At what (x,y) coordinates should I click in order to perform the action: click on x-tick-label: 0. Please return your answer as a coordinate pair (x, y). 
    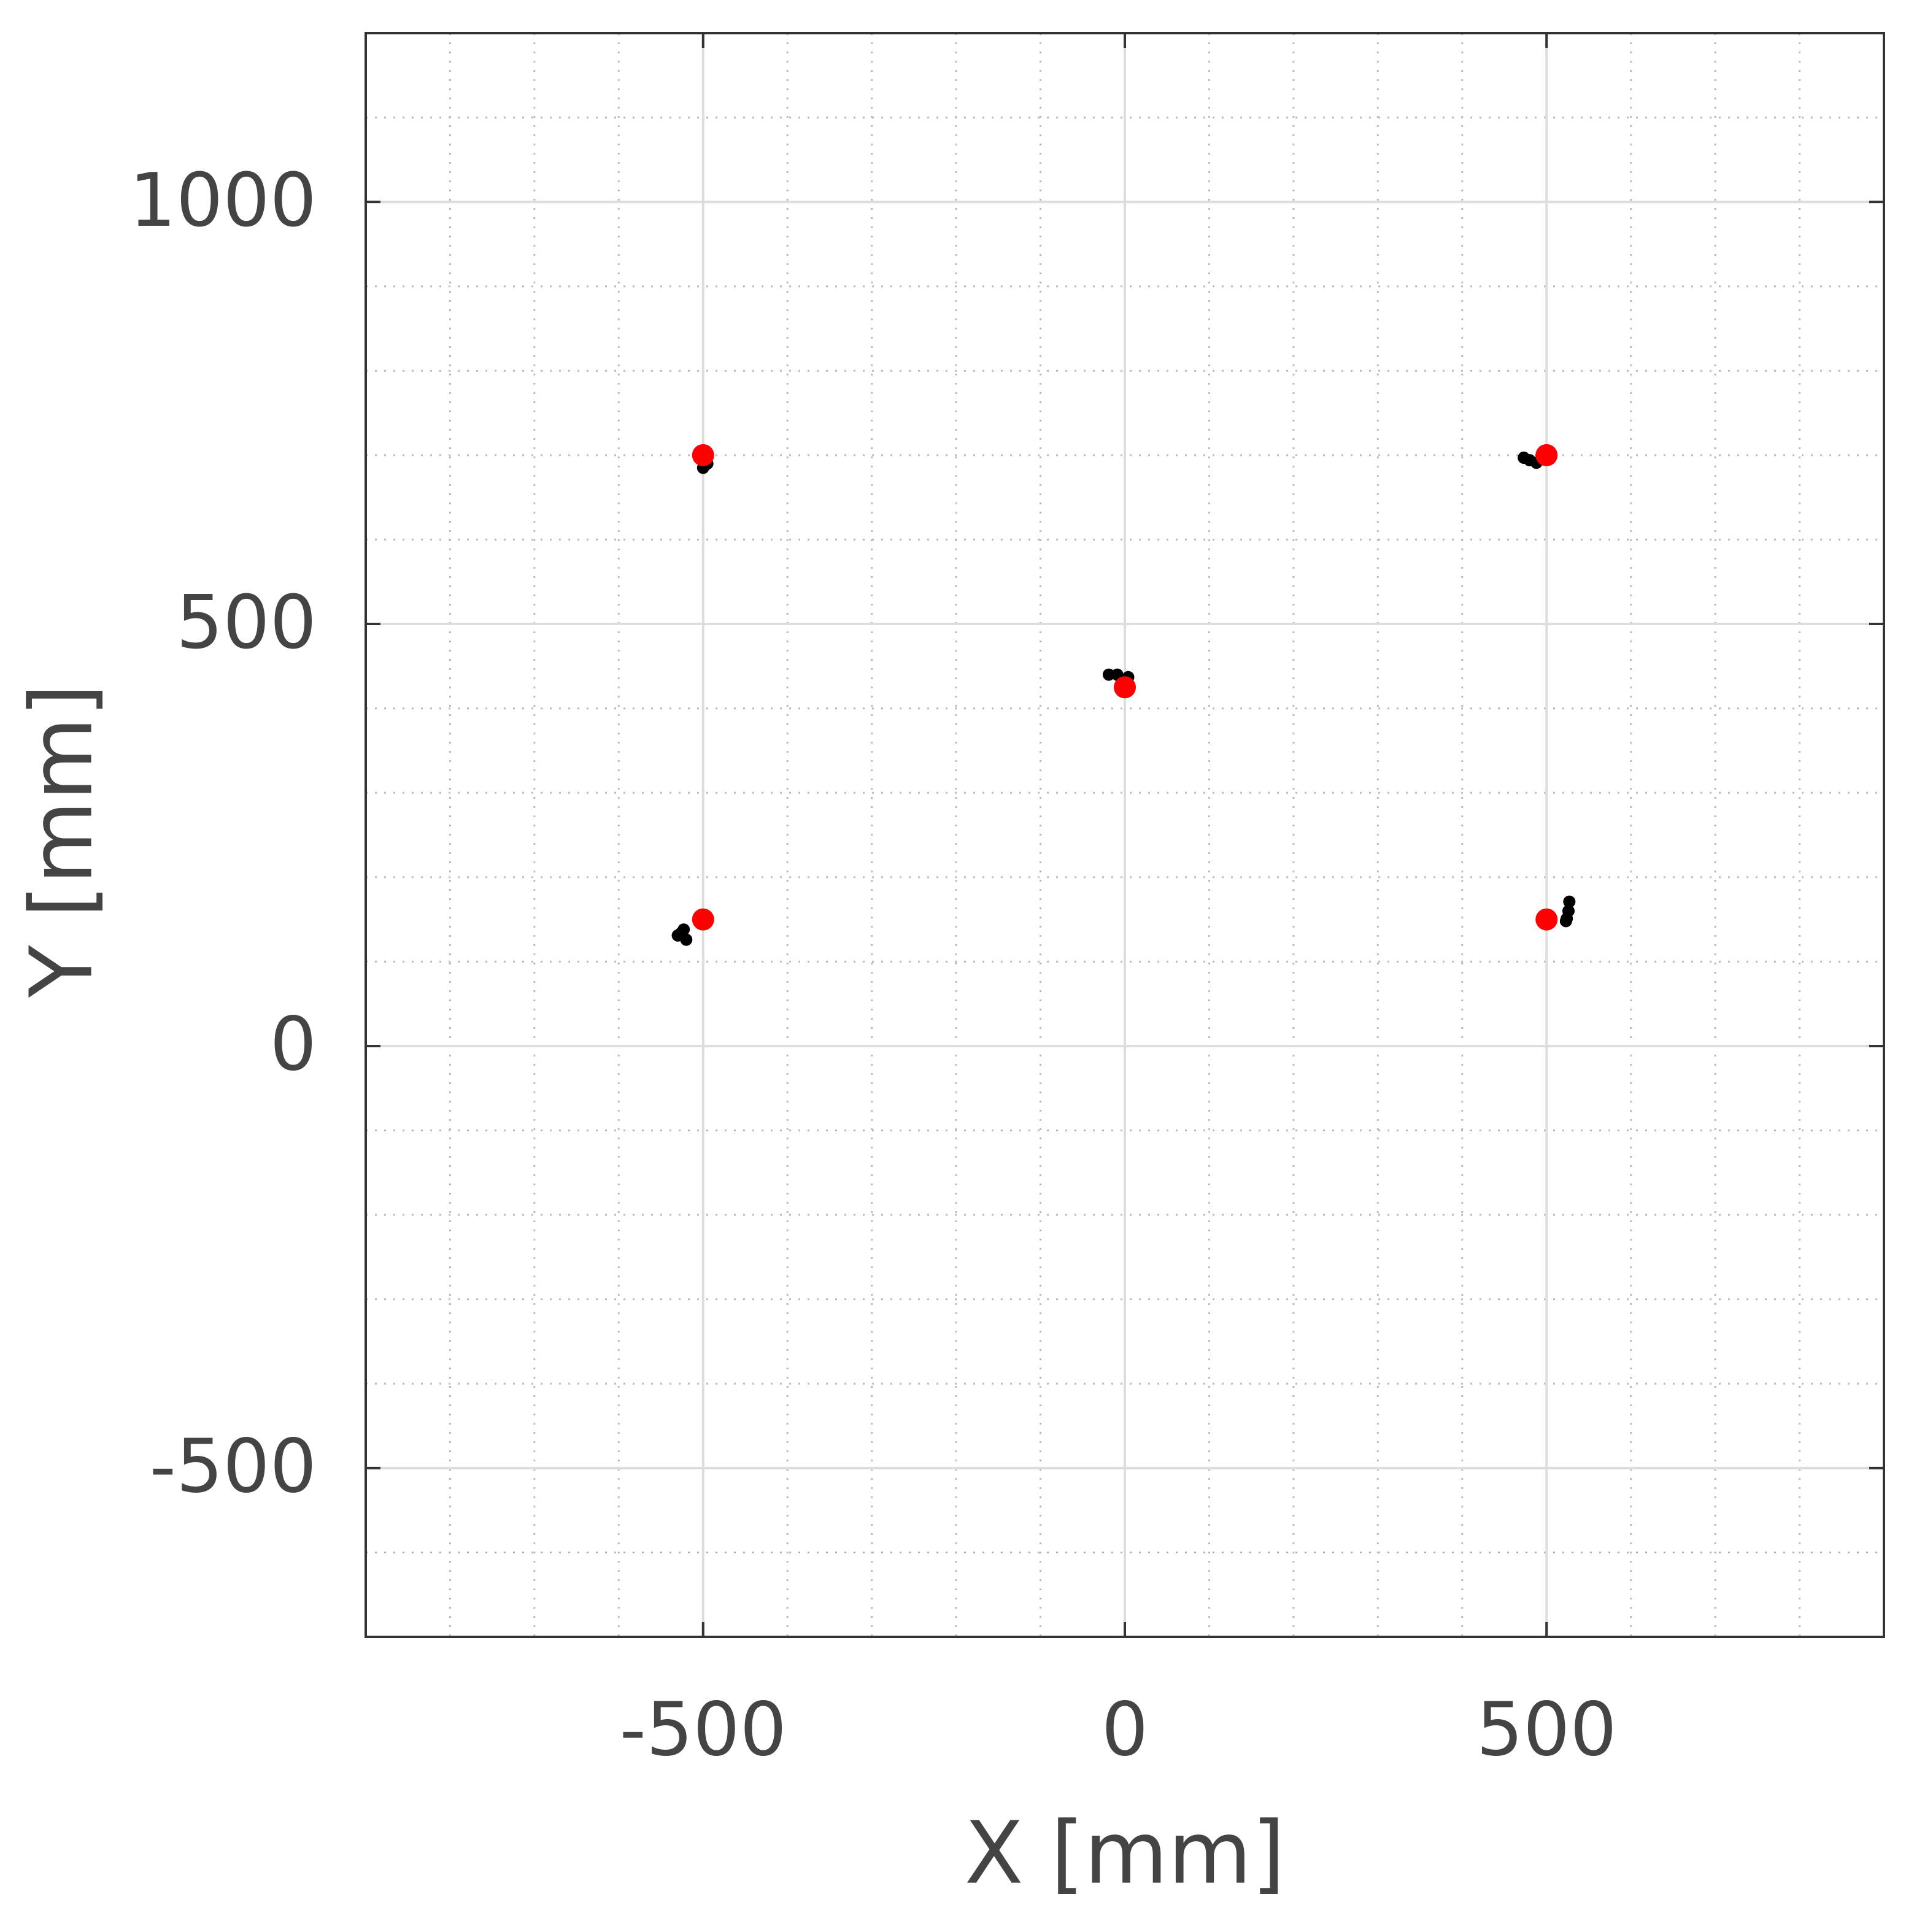
    Looking at the image, I should click on (1125, 1730).